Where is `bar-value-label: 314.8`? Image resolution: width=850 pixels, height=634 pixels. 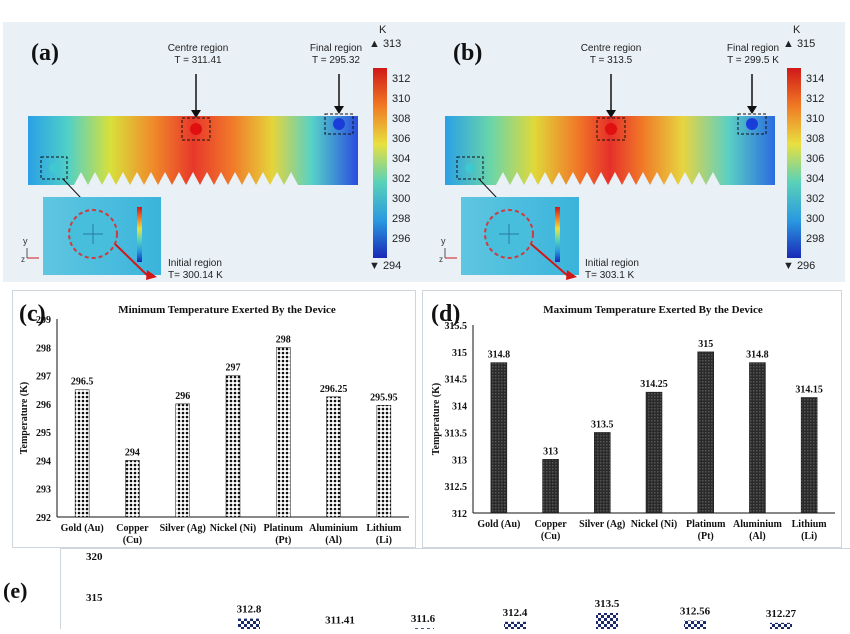 bar-value-label: 314.8 is located at coordinates (757, 355).